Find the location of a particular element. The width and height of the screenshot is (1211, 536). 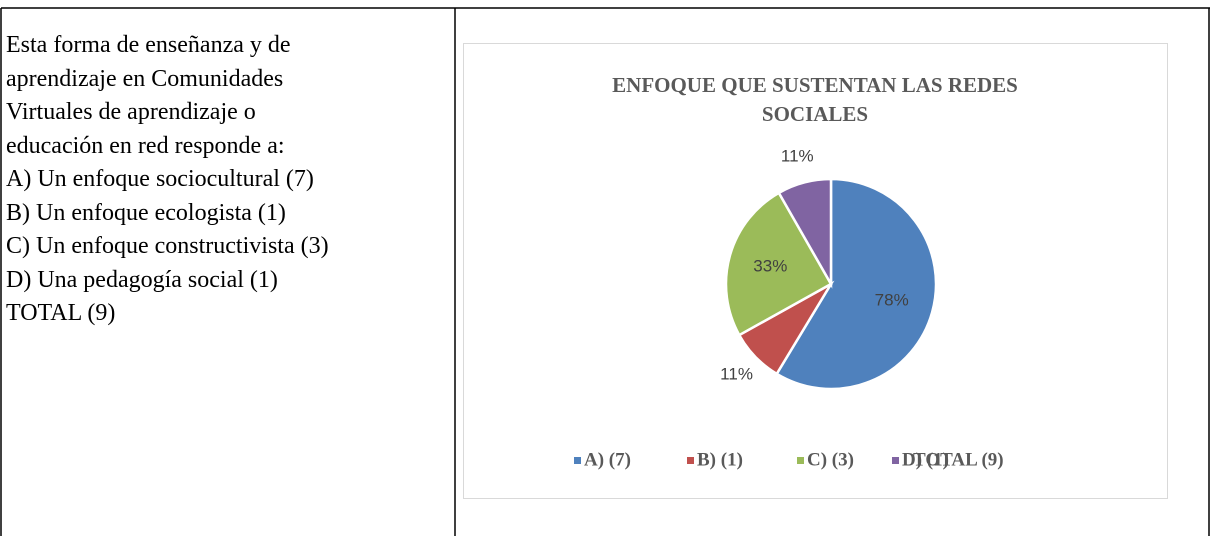

data-label: 33% is located at coordinates (770, 266).